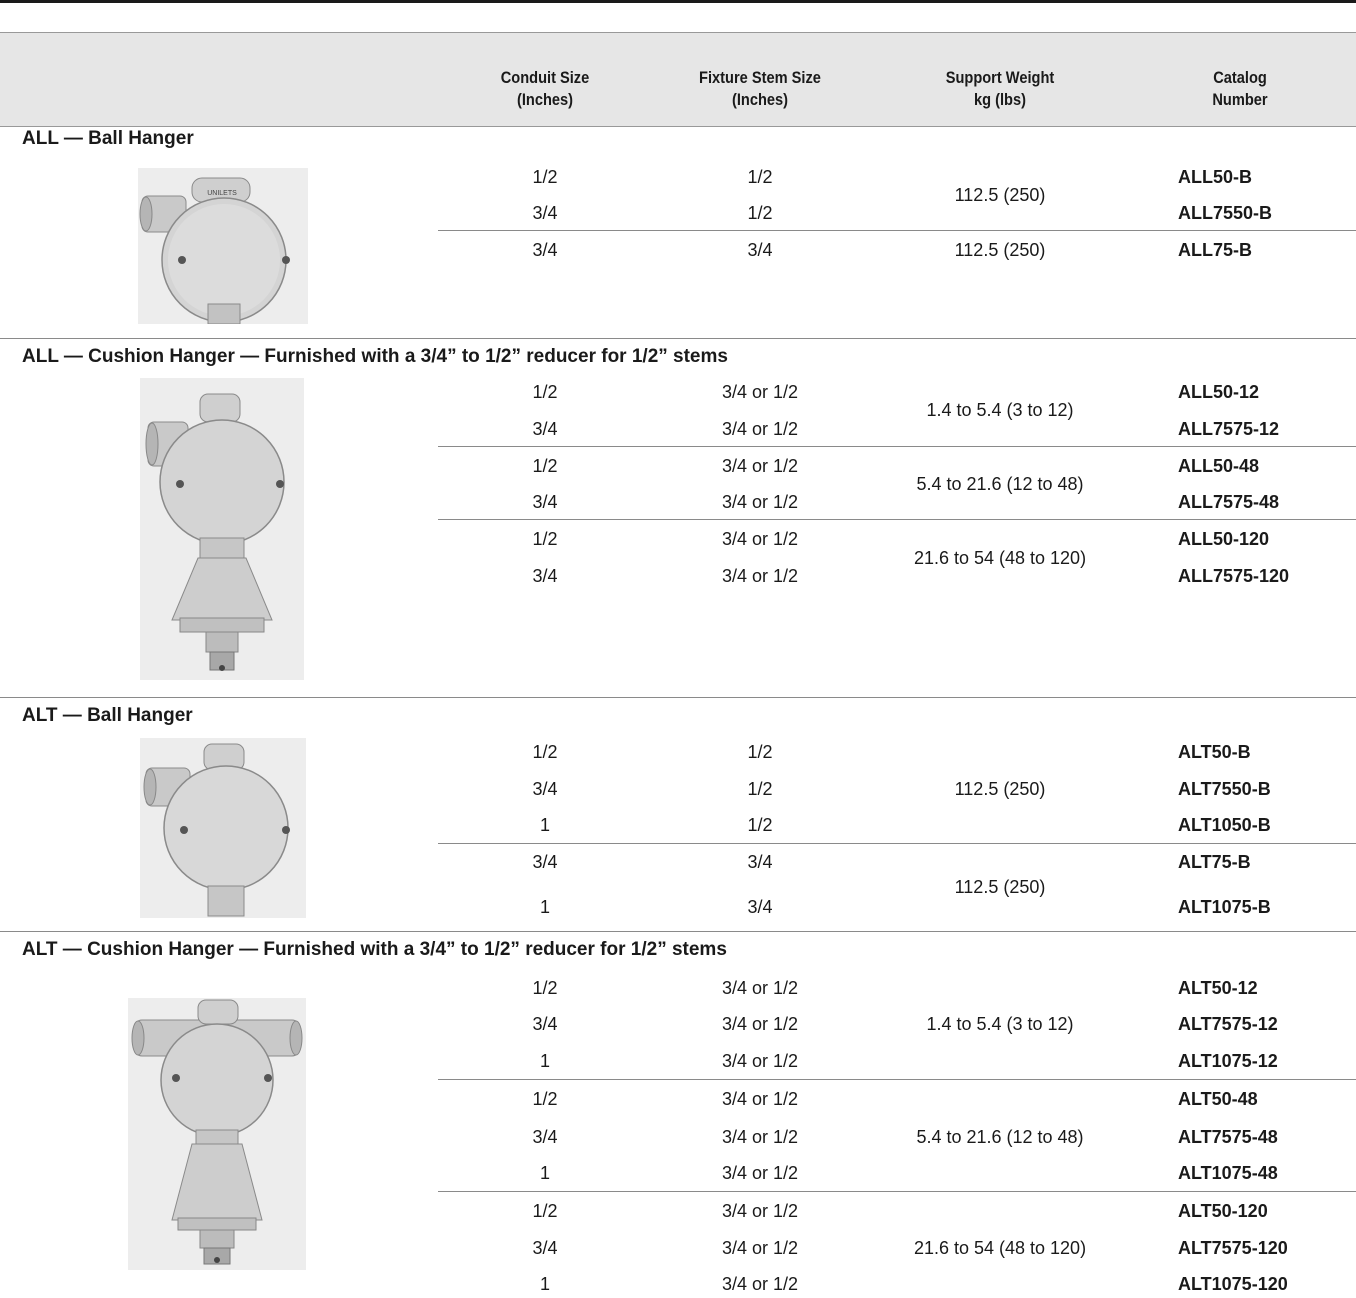 This screenshot has width=1356, height=1298. I want to click on catalog-number: ALT7575-120, so click(1233, 1248).